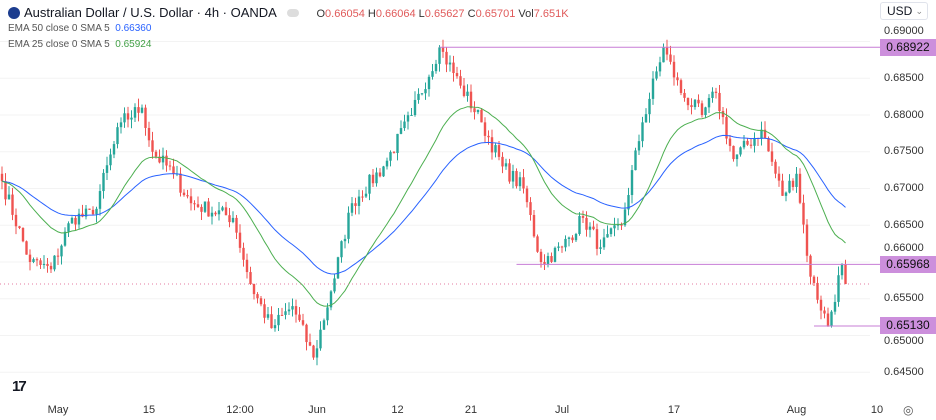 The height and width of the screenshot is (420, 936). Describe the element at coordinates (919, 11) in the screenshot. I see `chevron-down-icon: ⌄` at that location.